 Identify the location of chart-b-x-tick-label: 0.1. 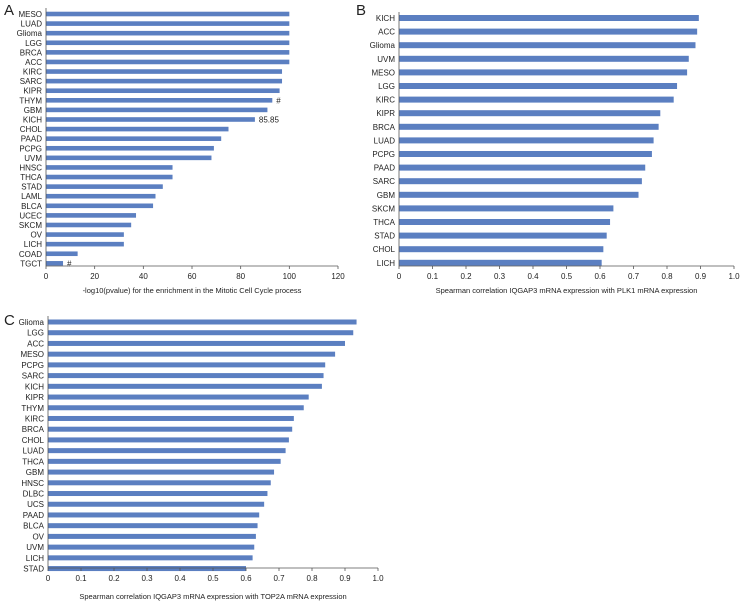
(433, 276).